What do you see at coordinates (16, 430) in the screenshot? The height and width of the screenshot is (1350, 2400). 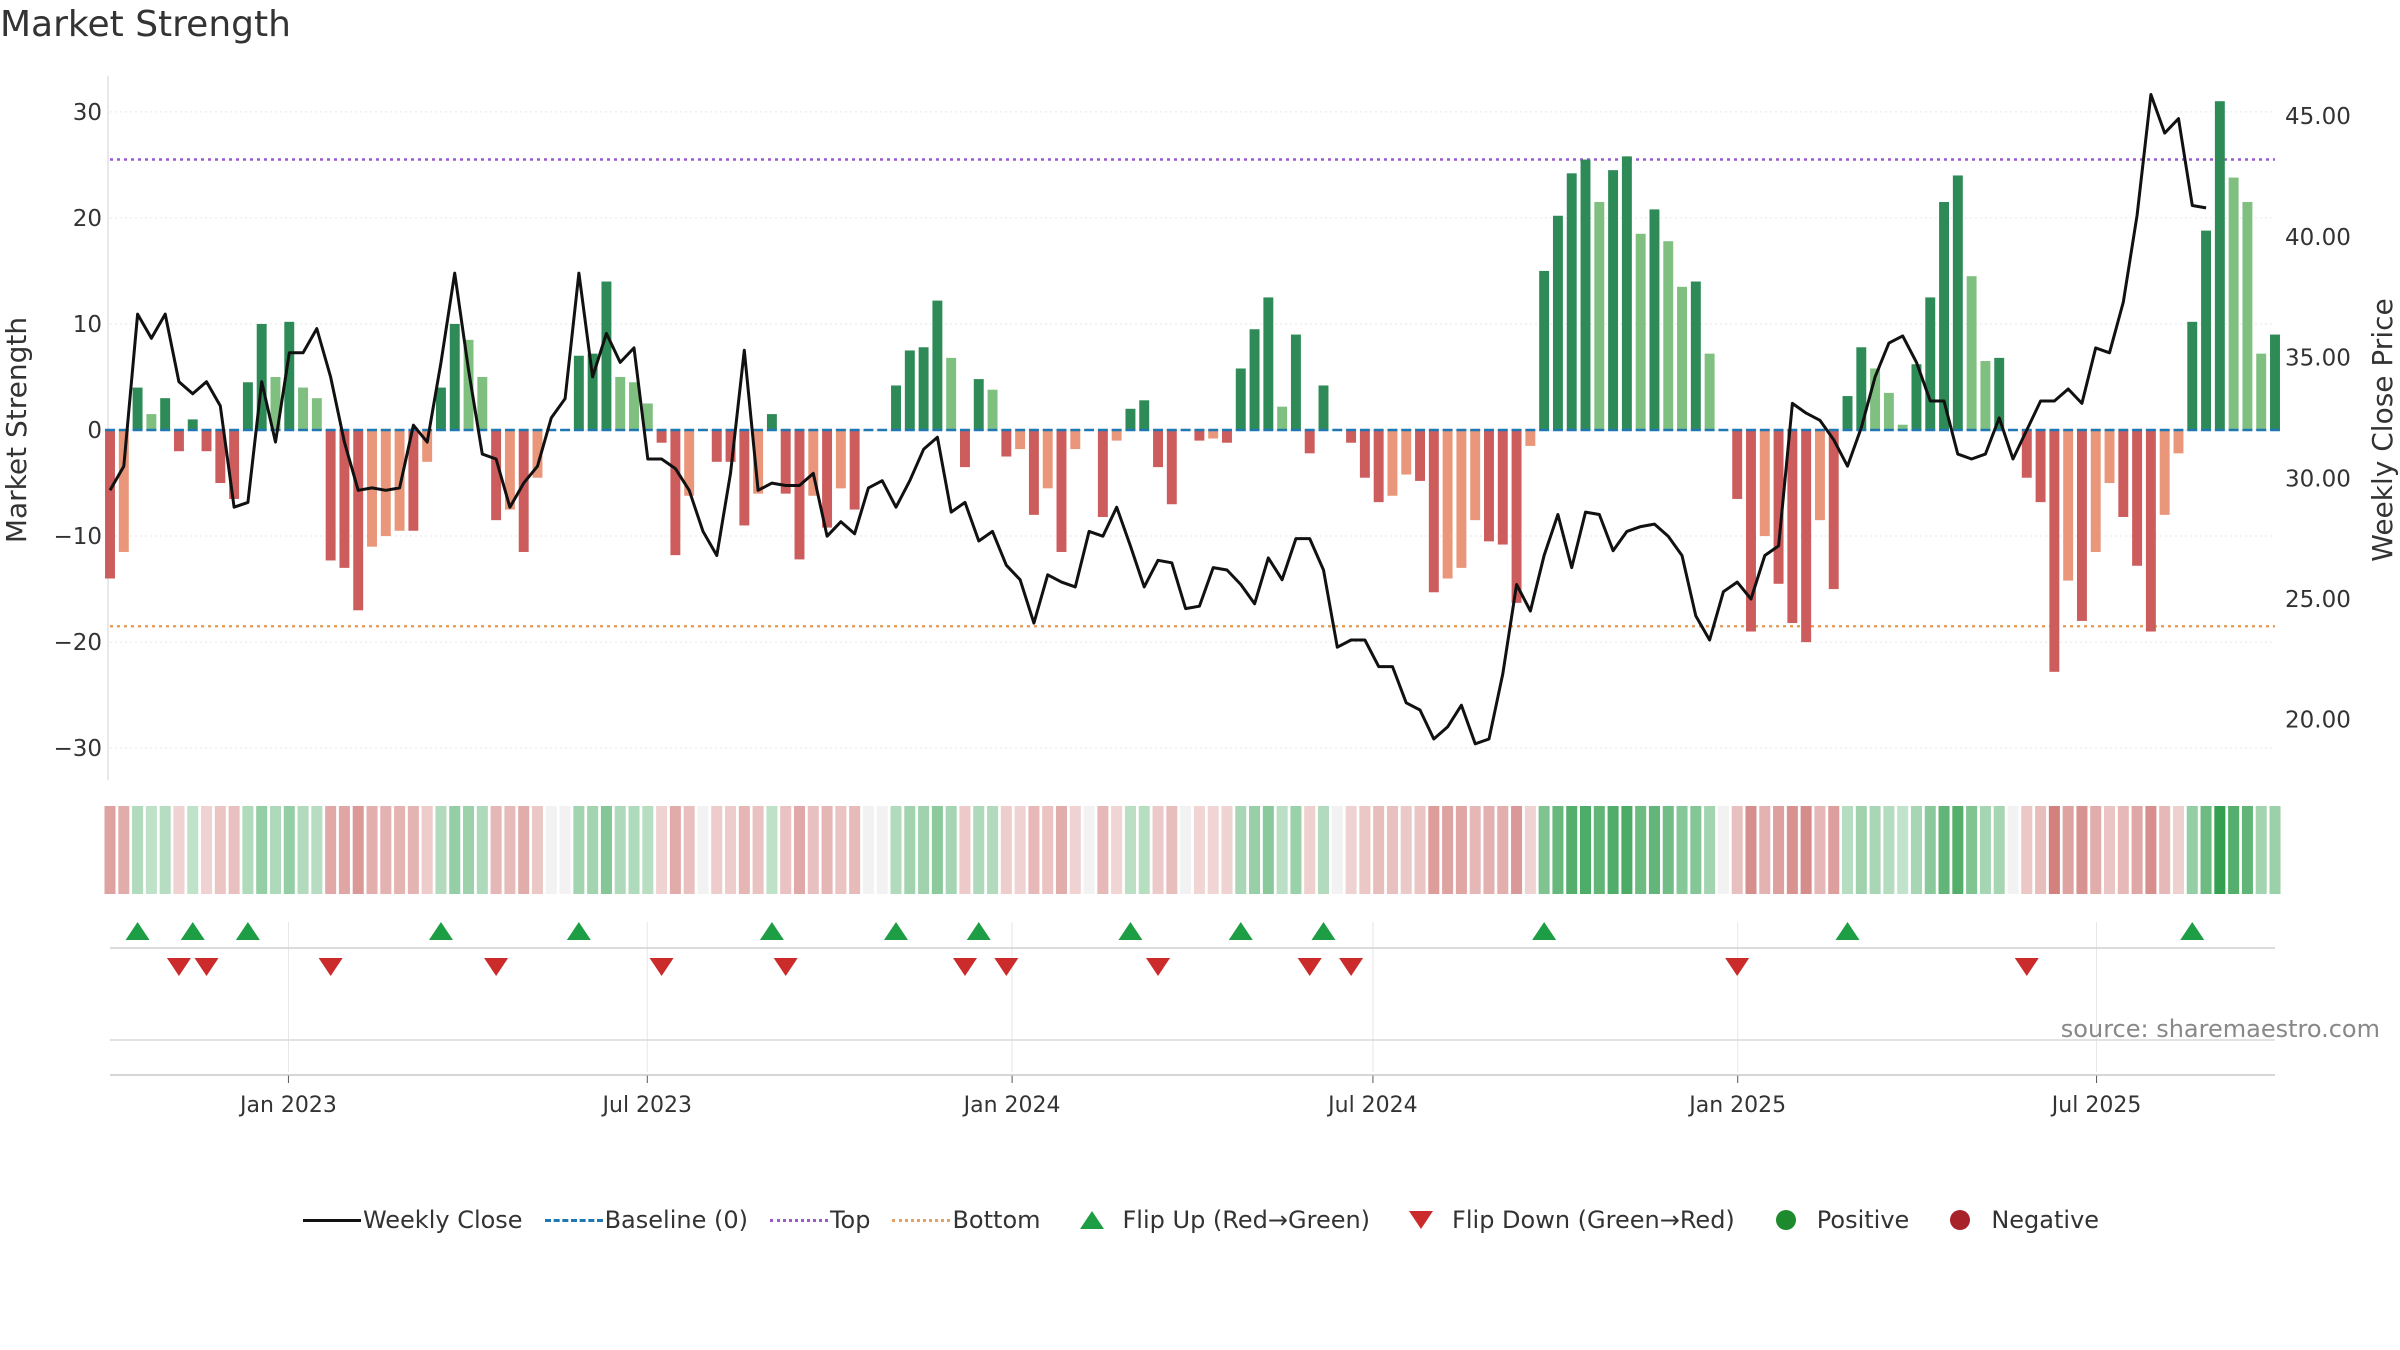 I see `y-axis-title: Market Strength` at bounding box center [16, 430].